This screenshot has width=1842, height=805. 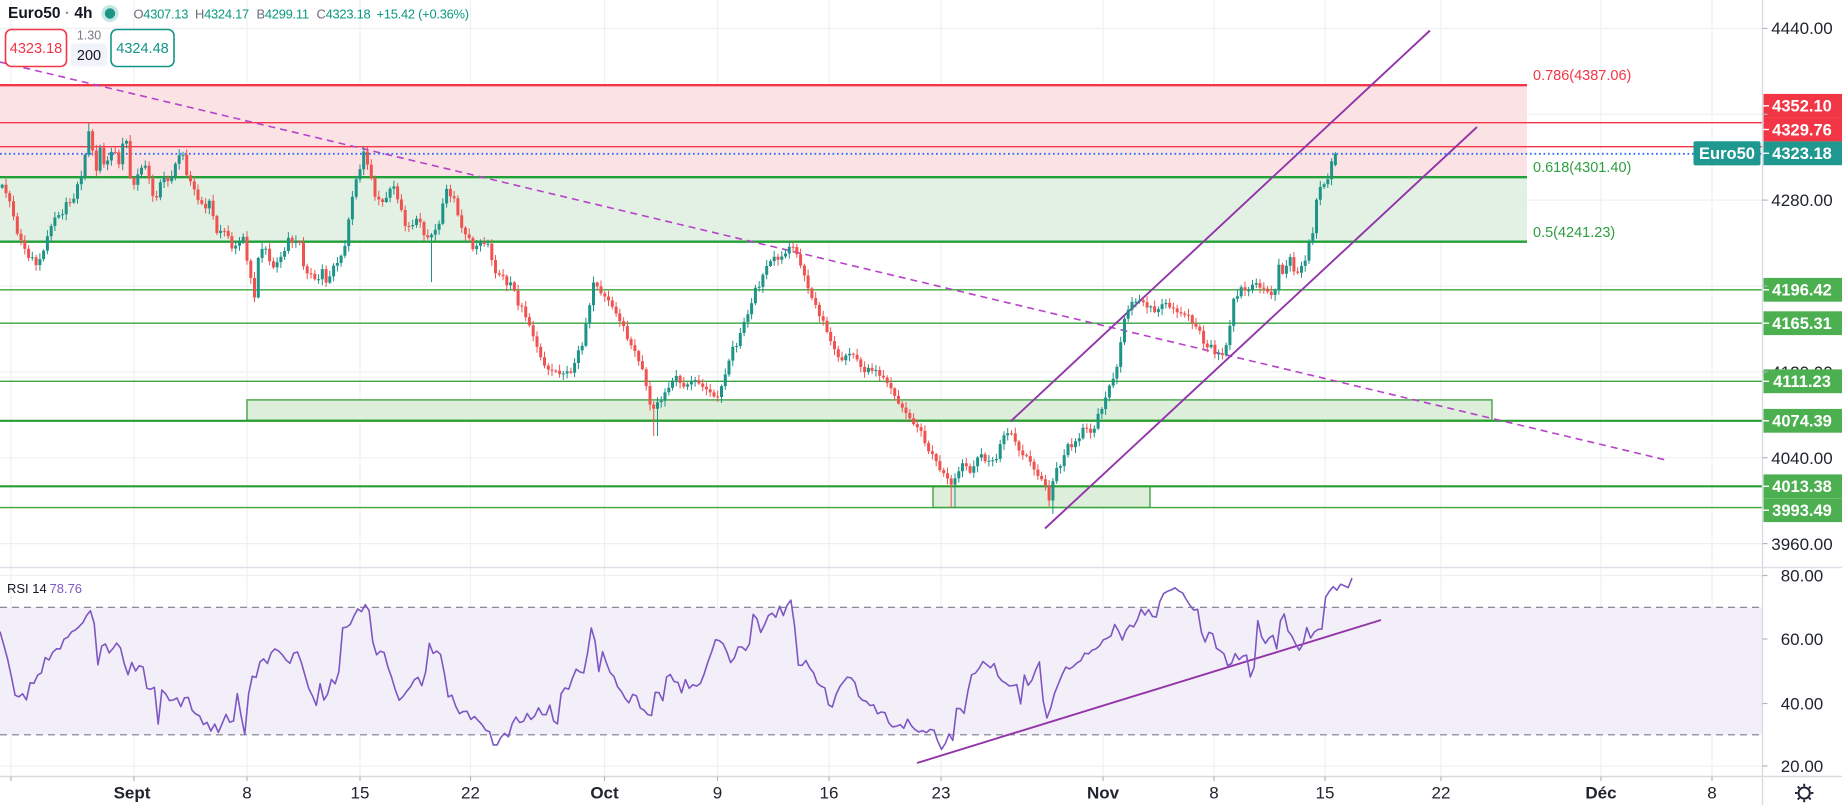 What do you see at coordinates (89, 36) in the screenshot?
I see `svg-text: 1.30` at bounding box center [89, 36].